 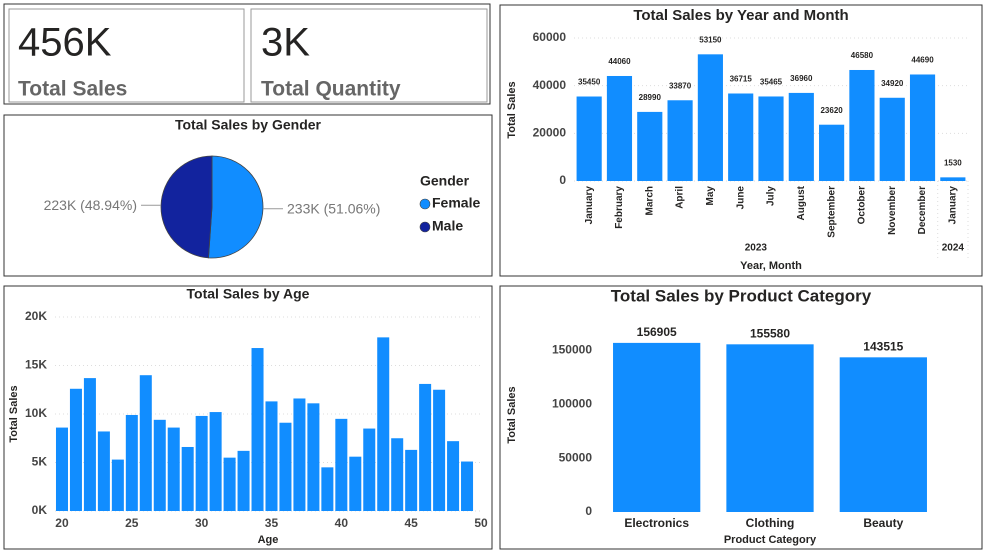 I want to click on chart-title: Total Sales by Product Category, so click(x=741, y=295).